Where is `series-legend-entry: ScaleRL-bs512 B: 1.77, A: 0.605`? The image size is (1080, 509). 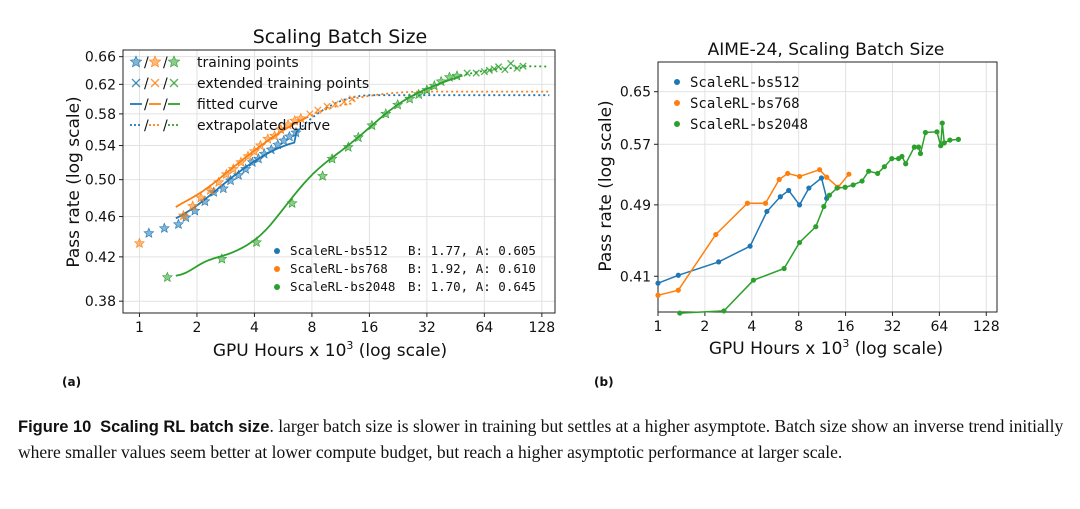
series-legend-entry: ScaleRL-bs512 B: 1.77, A: 0.605 is located at coordinates (405, 250).